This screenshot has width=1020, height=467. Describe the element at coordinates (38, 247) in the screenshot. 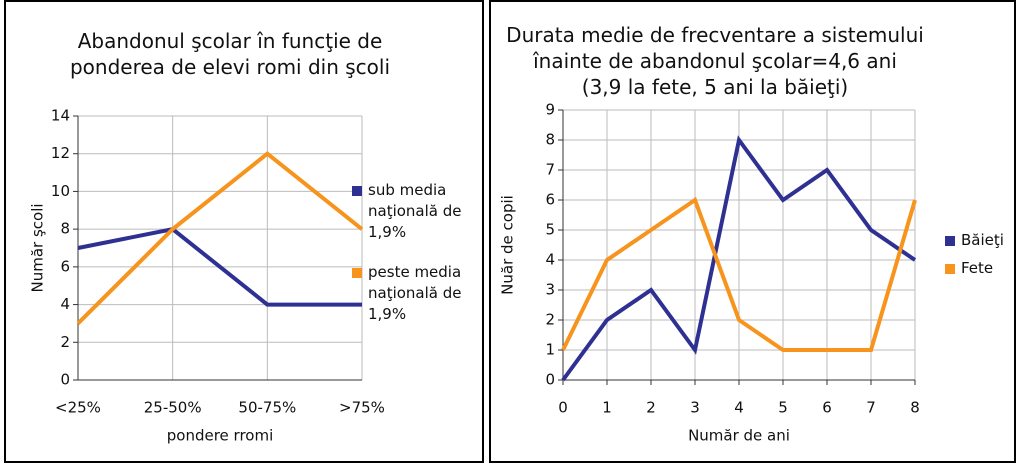

I see `y-axis-label: Număr şcoli` at that location.